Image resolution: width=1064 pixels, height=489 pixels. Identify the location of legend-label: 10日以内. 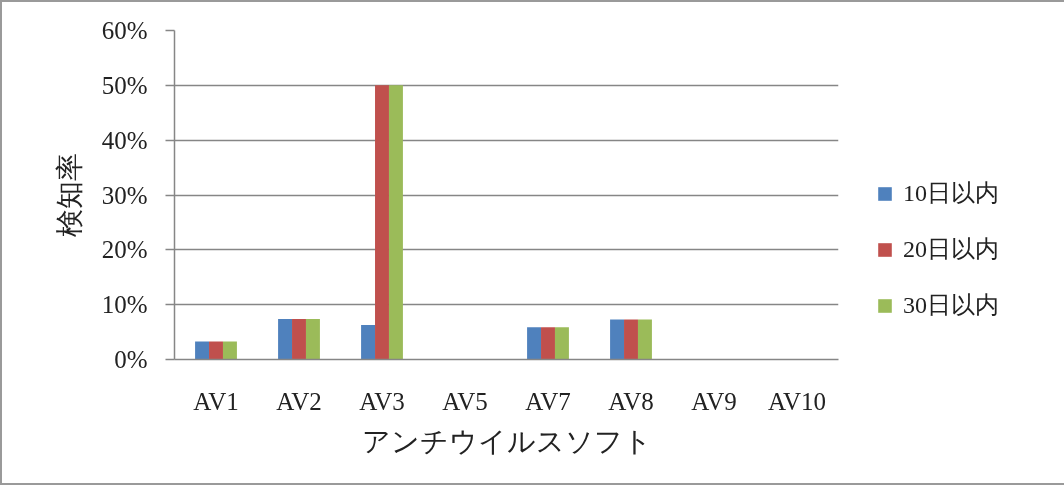
(951, 193).